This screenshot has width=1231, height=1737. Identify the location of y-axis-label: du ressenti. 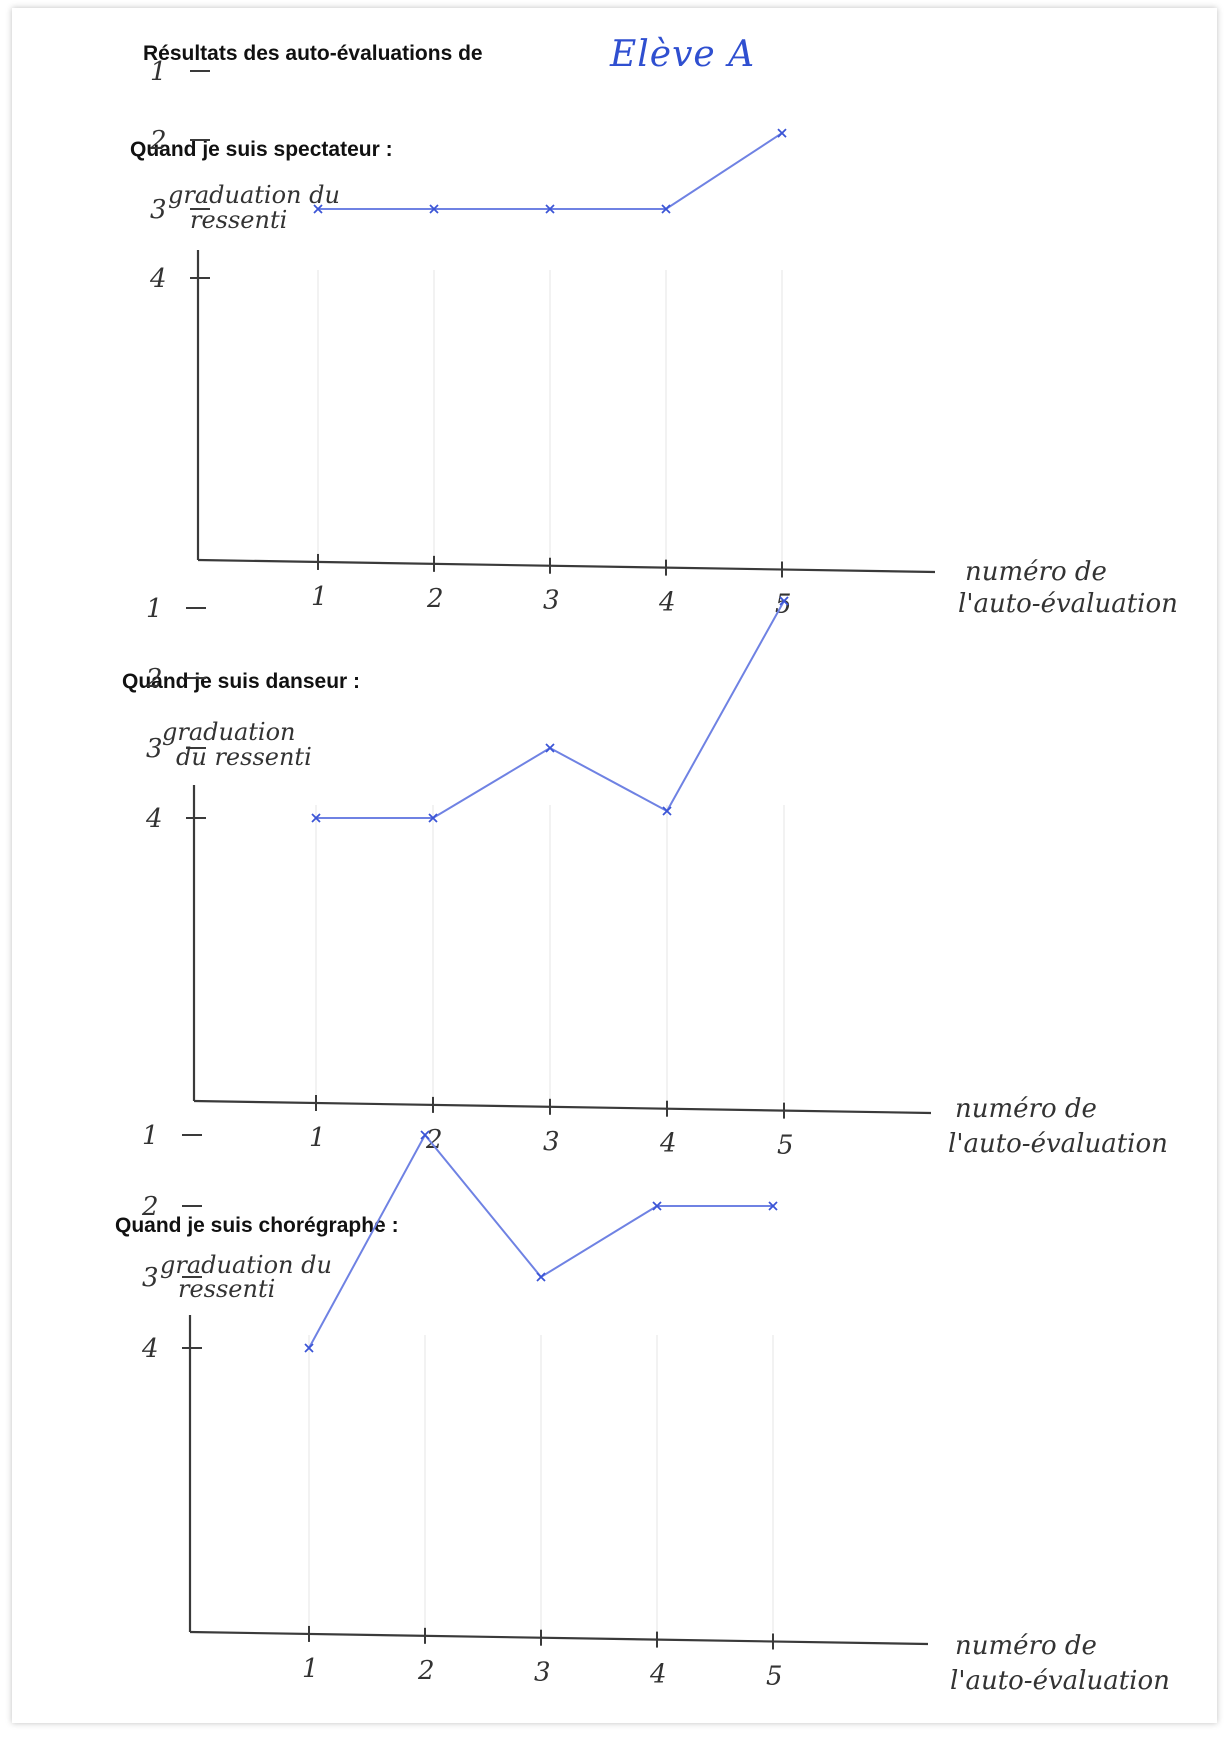
(244, 757).